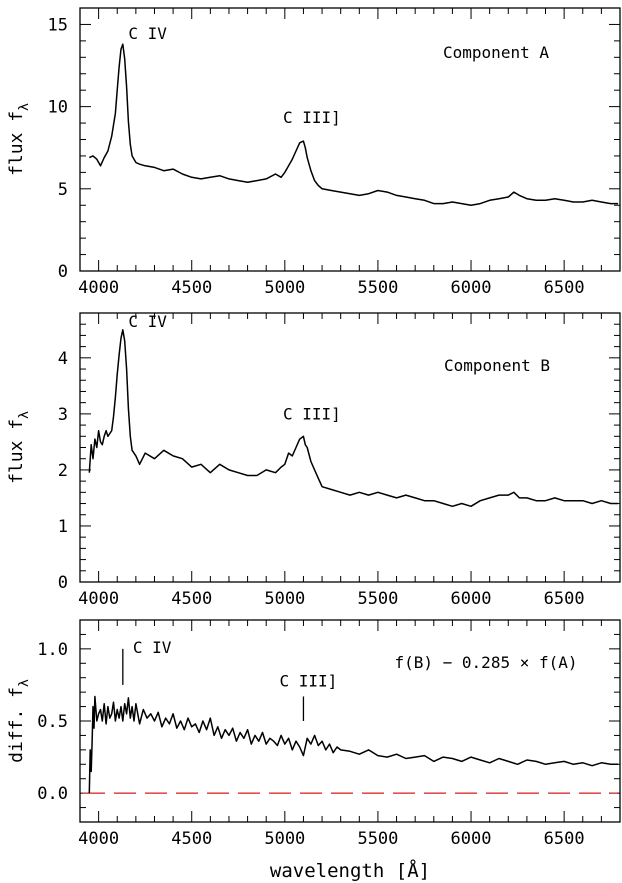 This screenshot has height=883, width=622. What do you see at coordinates (308, 680) in the screenshot?
I see `line-marker-label: C III]` at bounding box center [308, 680].